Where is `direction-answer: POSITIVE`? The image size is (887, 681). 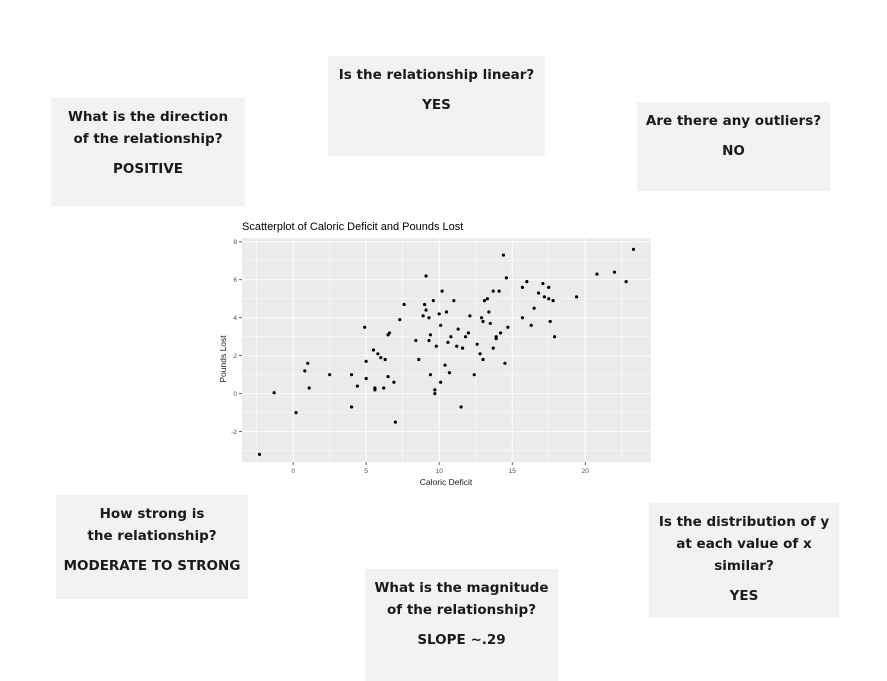 direction-answer: POSITIVE is located at coordinates (148, 169).